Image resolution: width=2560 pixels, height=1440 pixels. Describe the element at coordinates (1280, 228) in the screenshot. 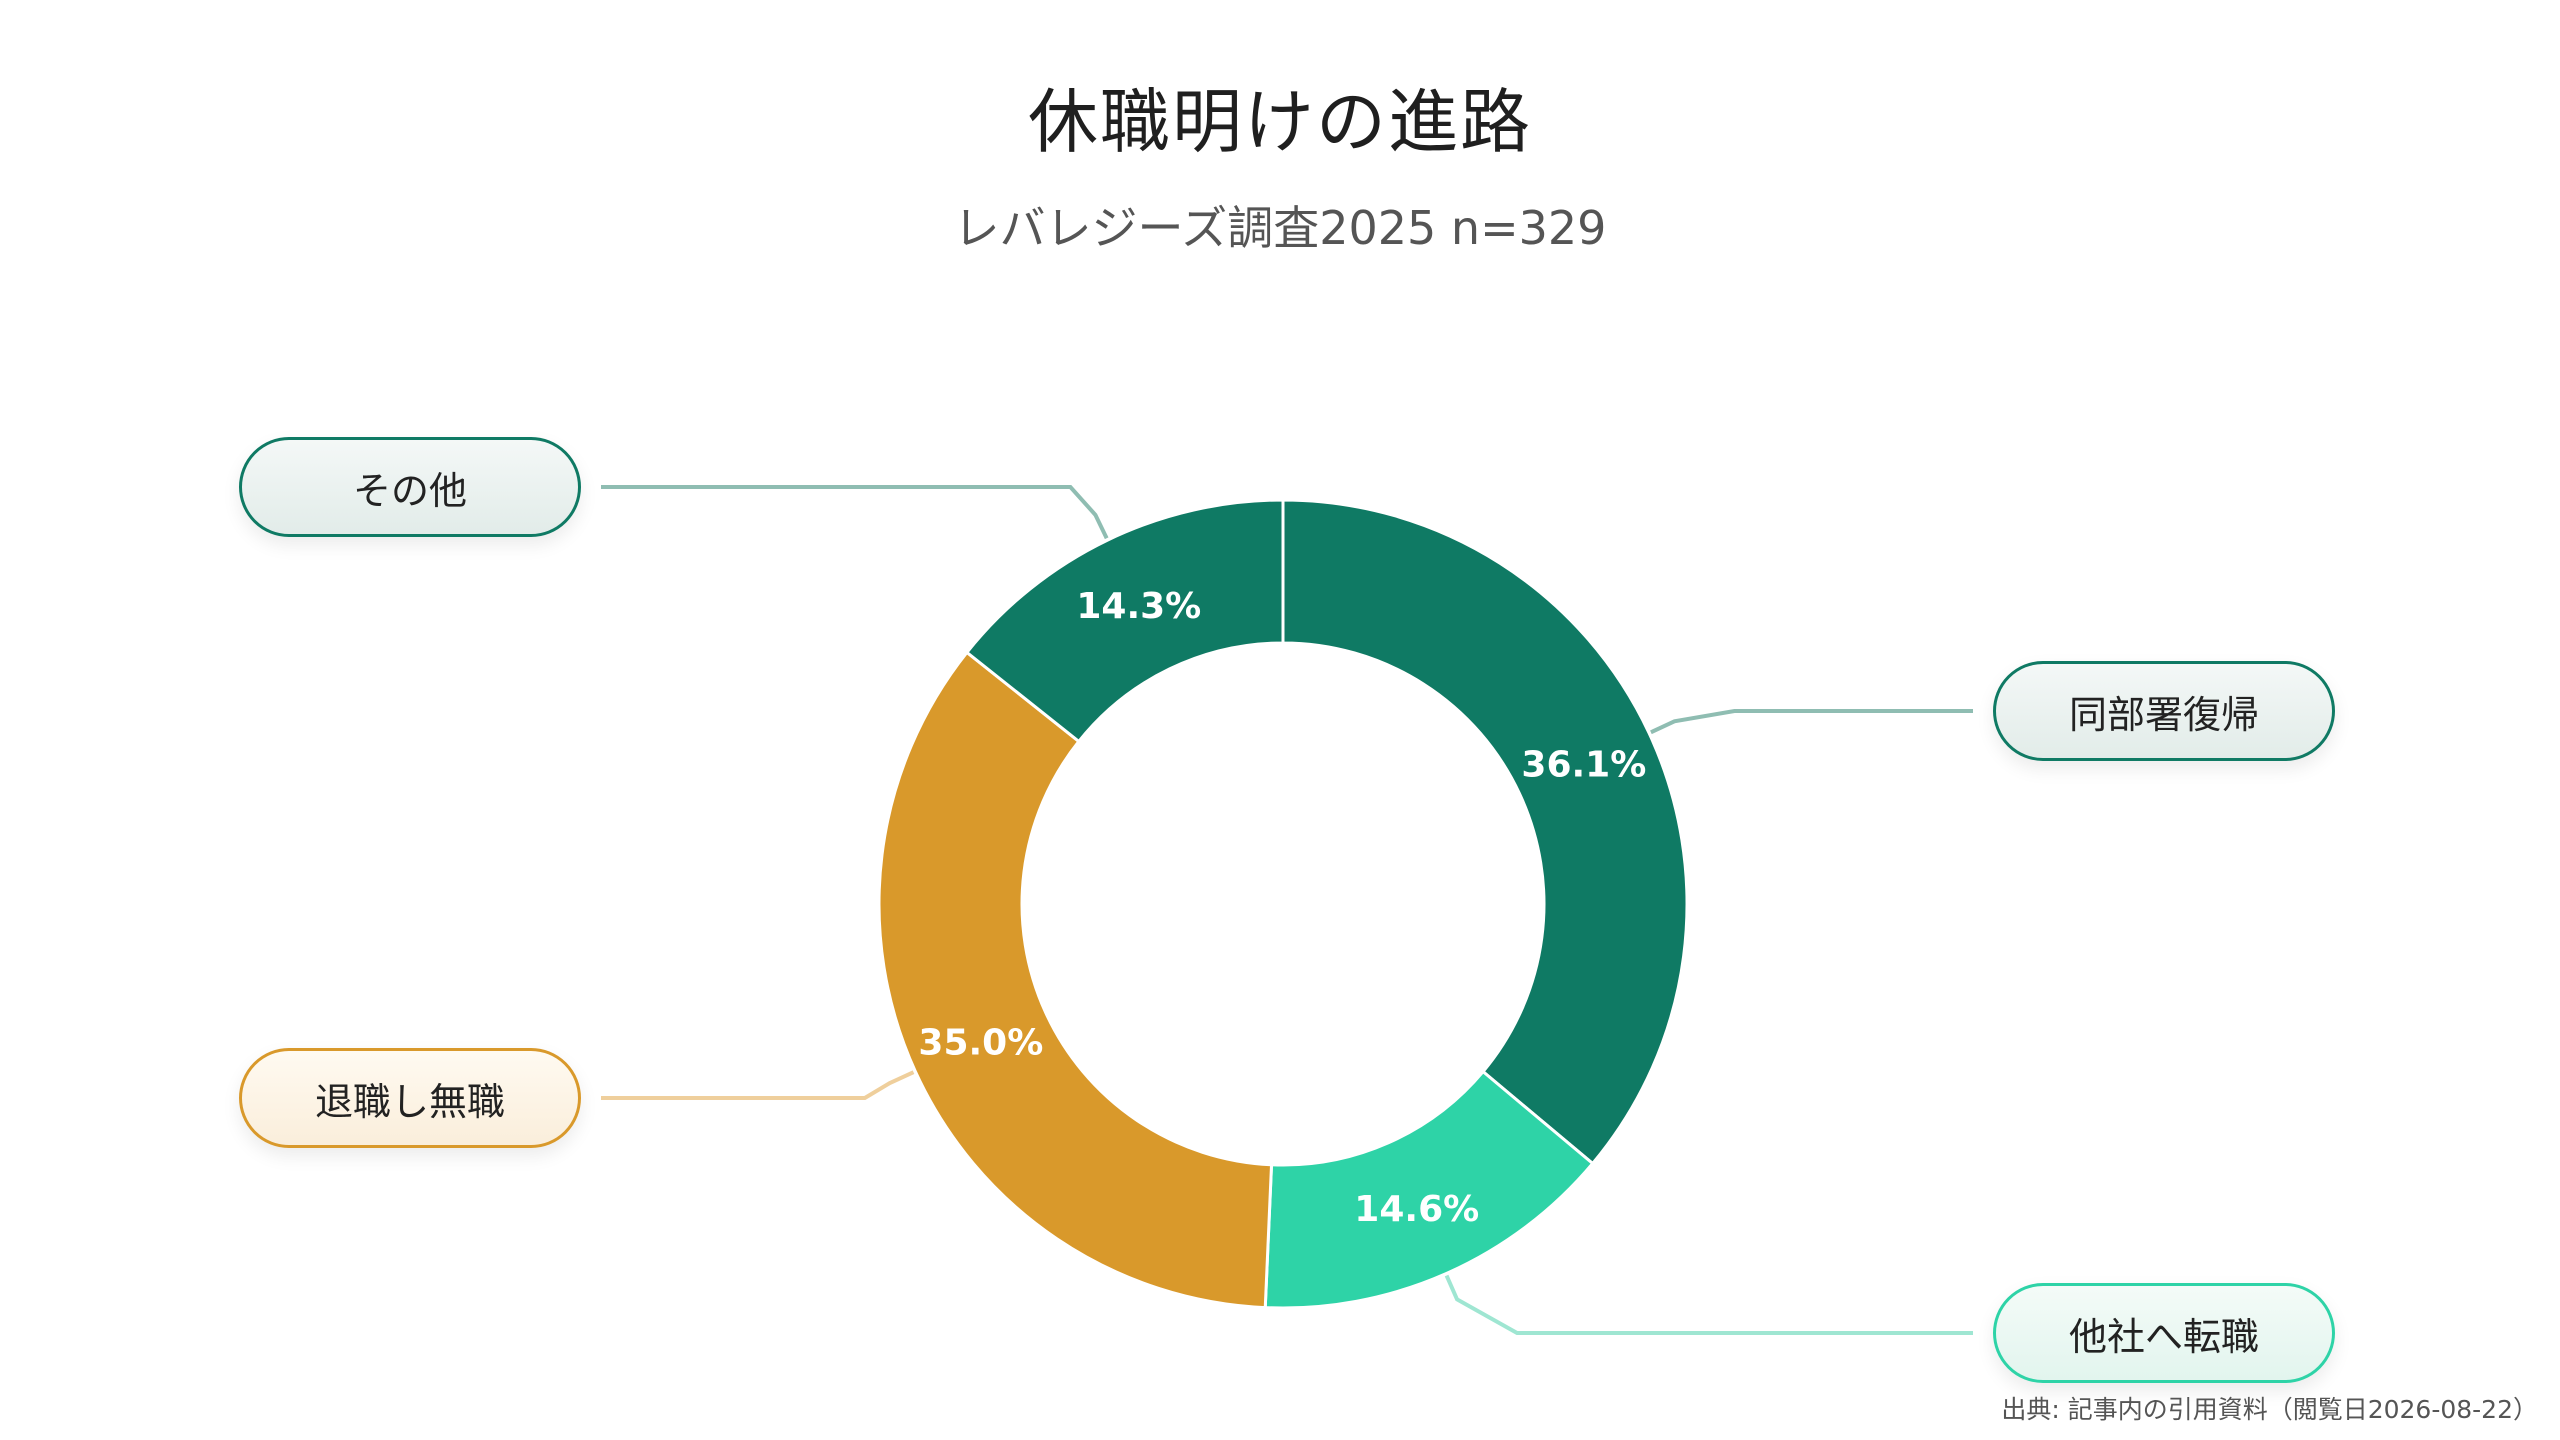

I see `chart-subtitle: レバレジーズ調査2025 n=329` at that location.